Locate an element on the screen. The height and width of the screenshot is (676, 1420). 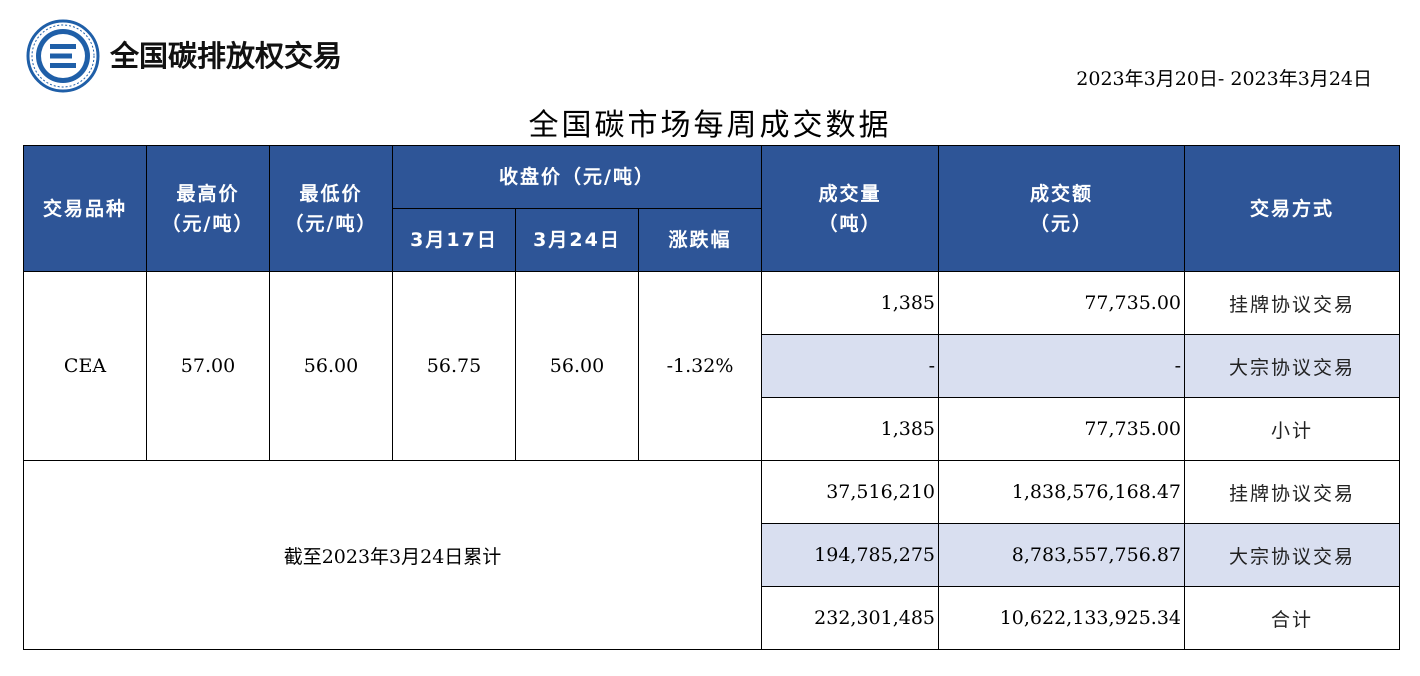
cell-volume: 37,516,210 is located at coordinates (850, 492).